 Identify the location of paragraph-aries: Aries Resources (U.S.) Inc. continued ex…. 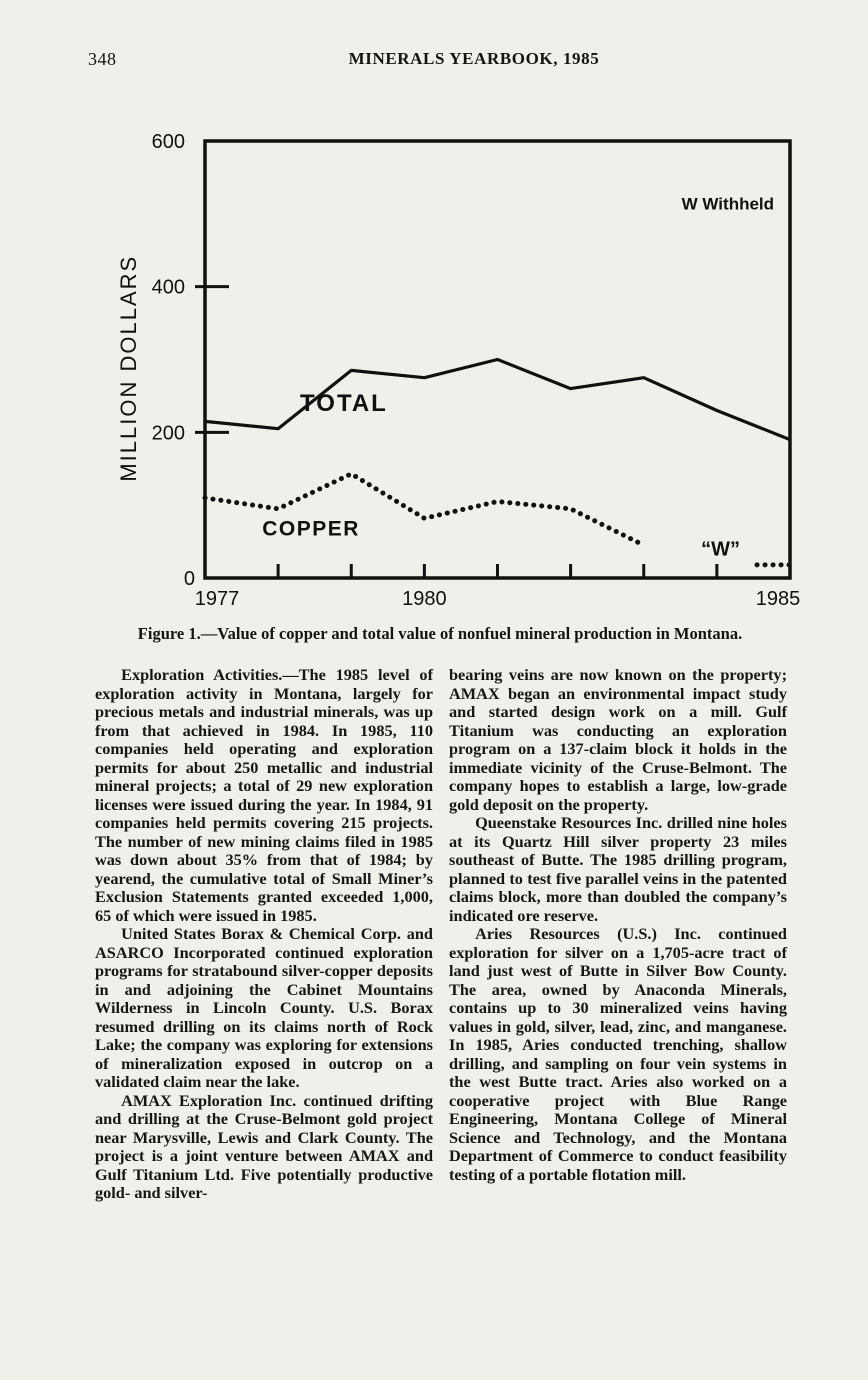
(618, 1054).